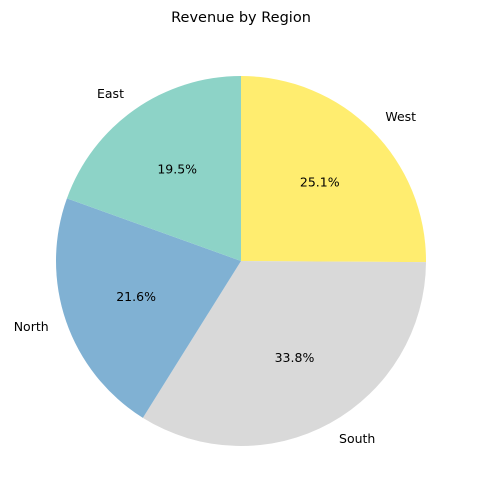 This screenshot has width=481, height=502. What do you see at coordinates (31, 326) in the screenshot?
I see `slice-label-north: North` at bounding box center [31, 326].